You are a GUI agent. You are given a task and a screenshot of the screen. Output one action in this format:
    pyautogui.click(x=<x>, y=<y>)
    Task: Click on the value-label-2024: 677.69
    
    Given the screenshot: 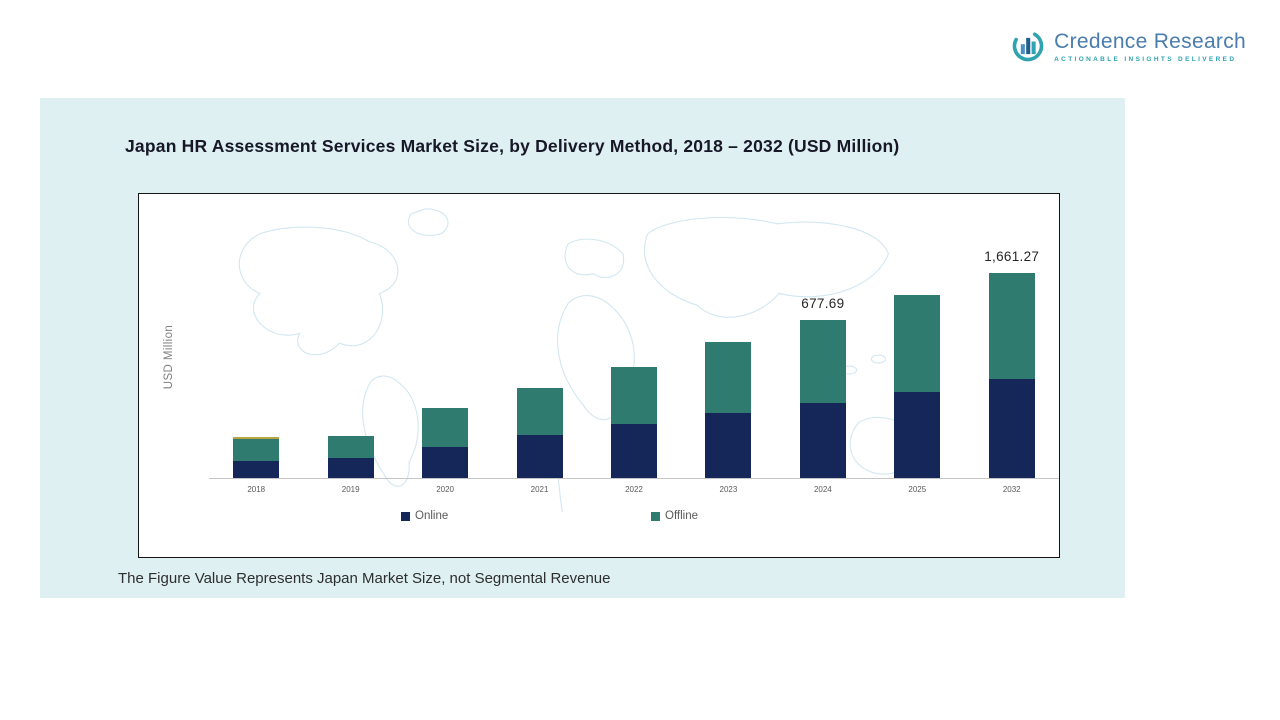 What is the action you would take?
    pyautogui.click(x=823, y=303)
    